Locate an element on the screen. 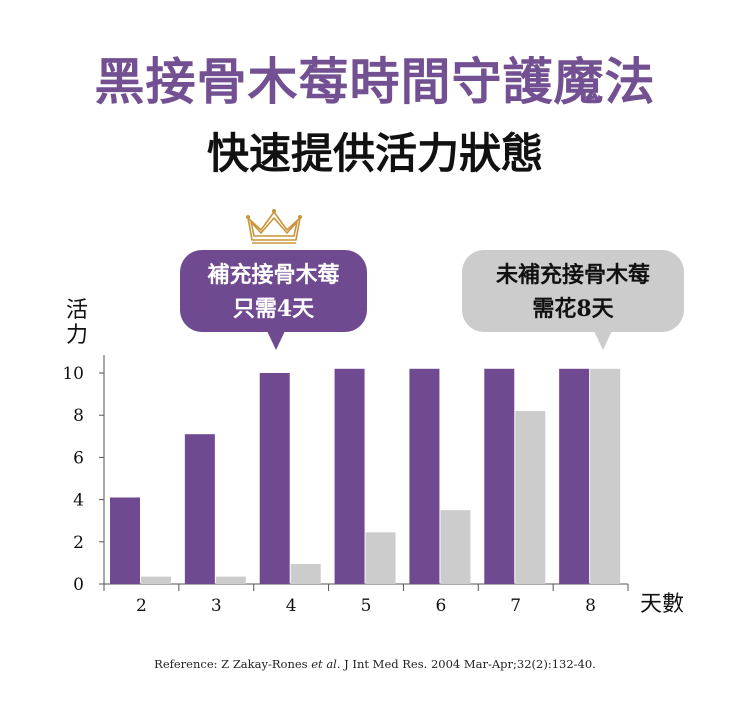  y-tick-label: 4 is located at coordinates (78, 501).